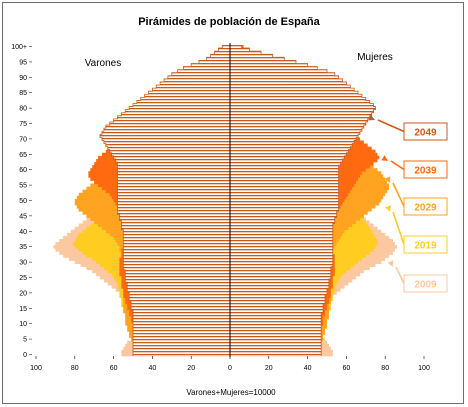  What do you see at coordinates (371, 117) in the screenshot?
I see `legend-arrow-head` at bounding box center [371, 117].